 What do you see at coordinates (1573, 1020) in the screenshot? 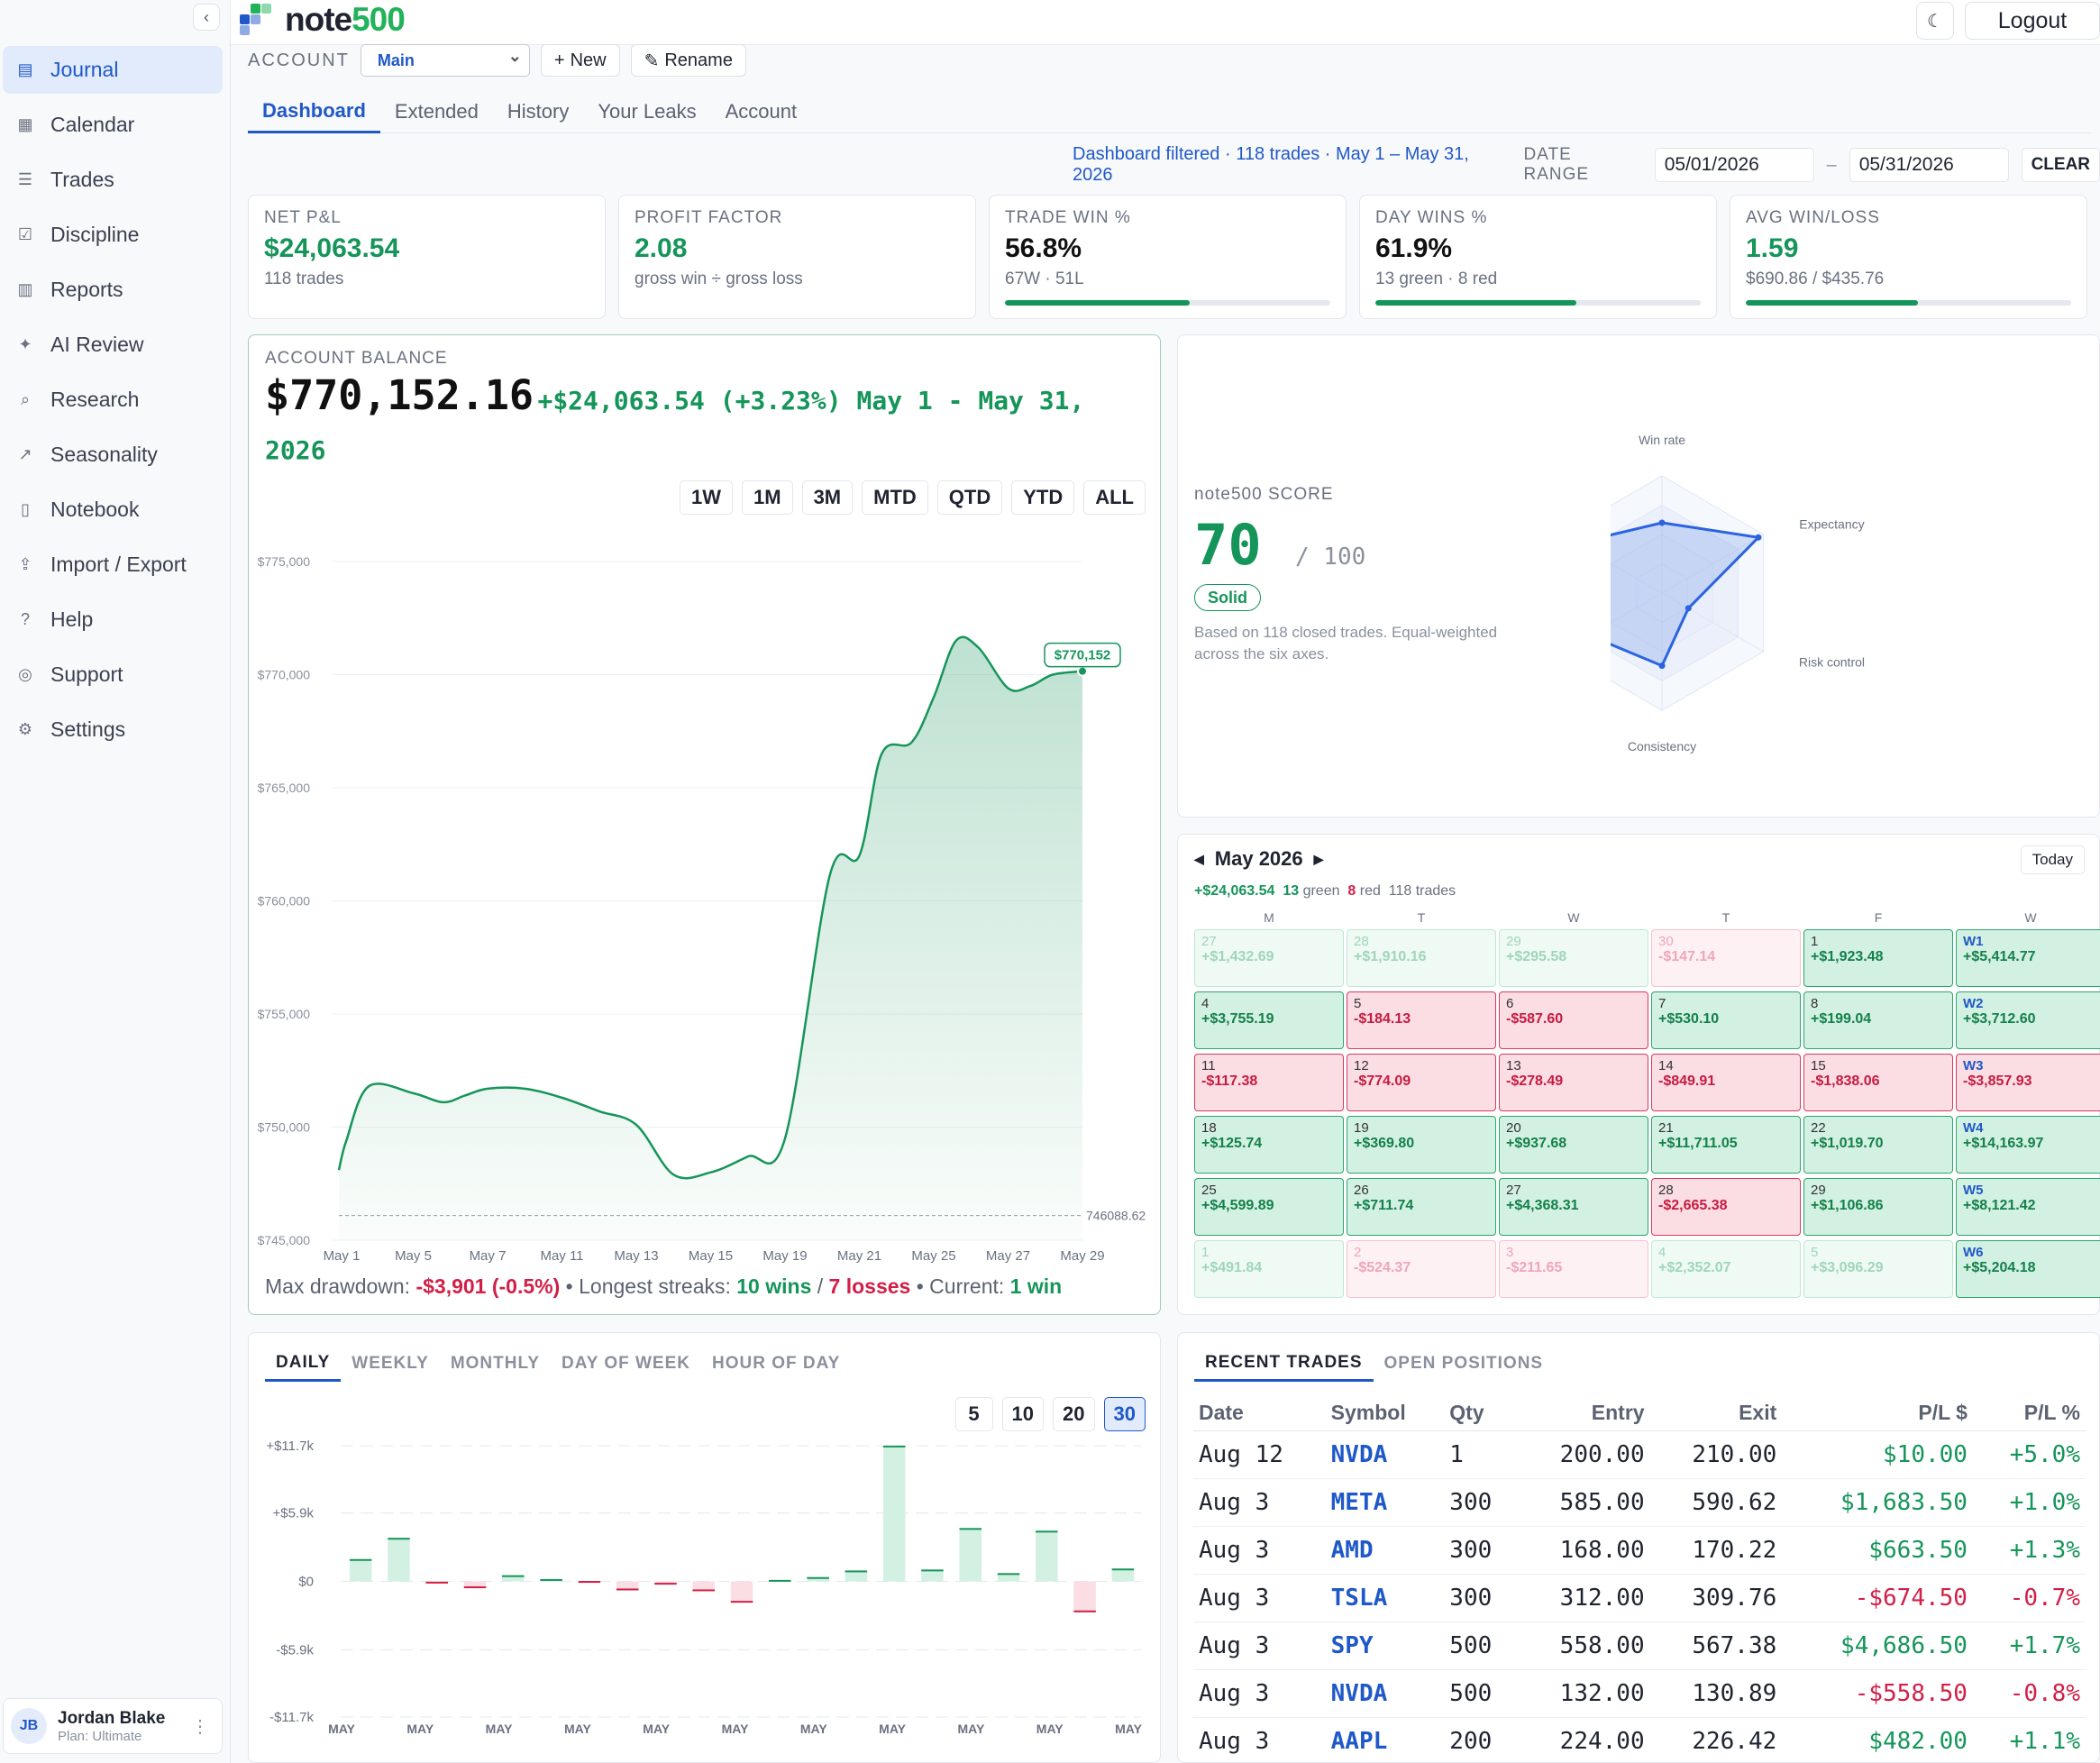
I see `calendar-day-cell: 6 -$587.60` at bounding box center [1573, 1020].